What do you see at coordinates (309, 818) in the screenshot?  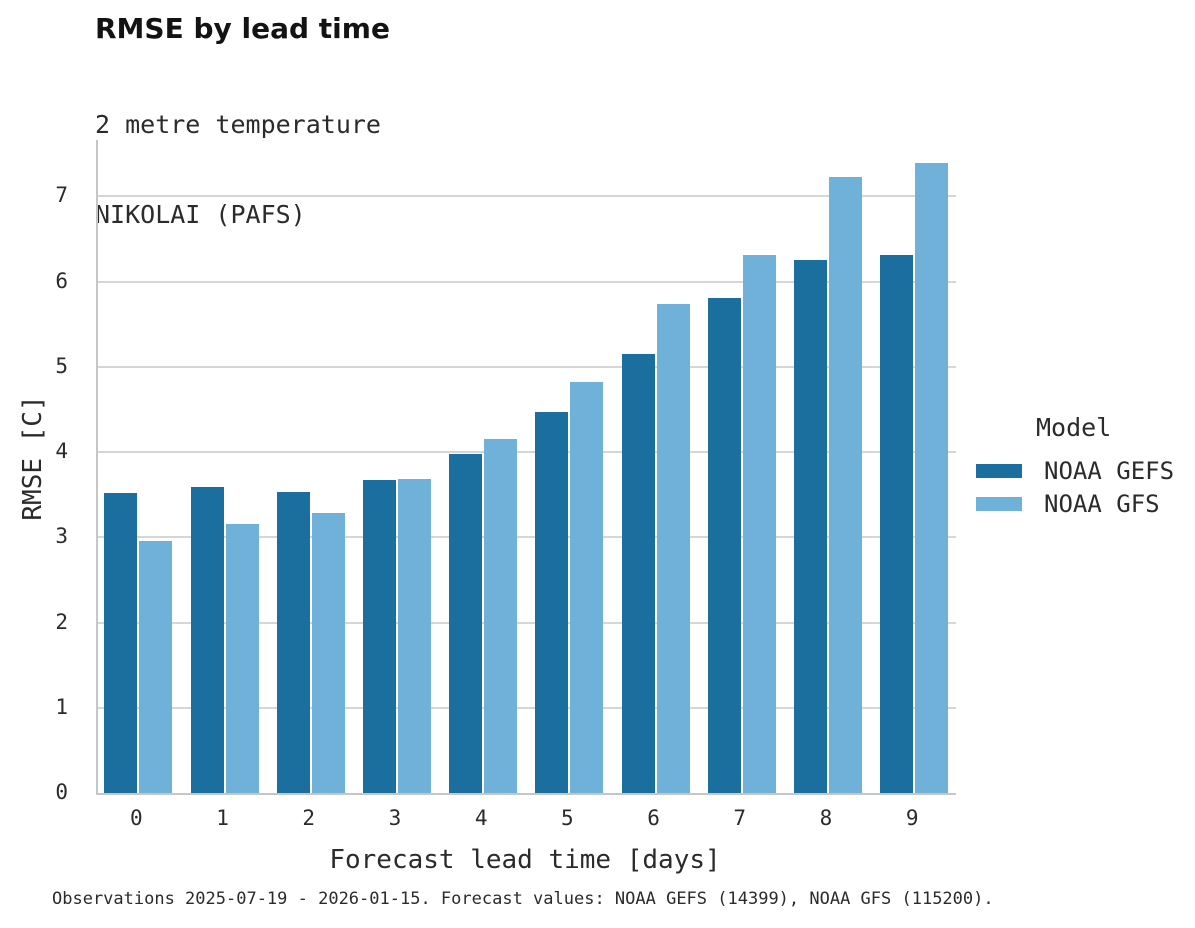 I see `x-tick-label-2: 2` at bounding box center [309, 818].